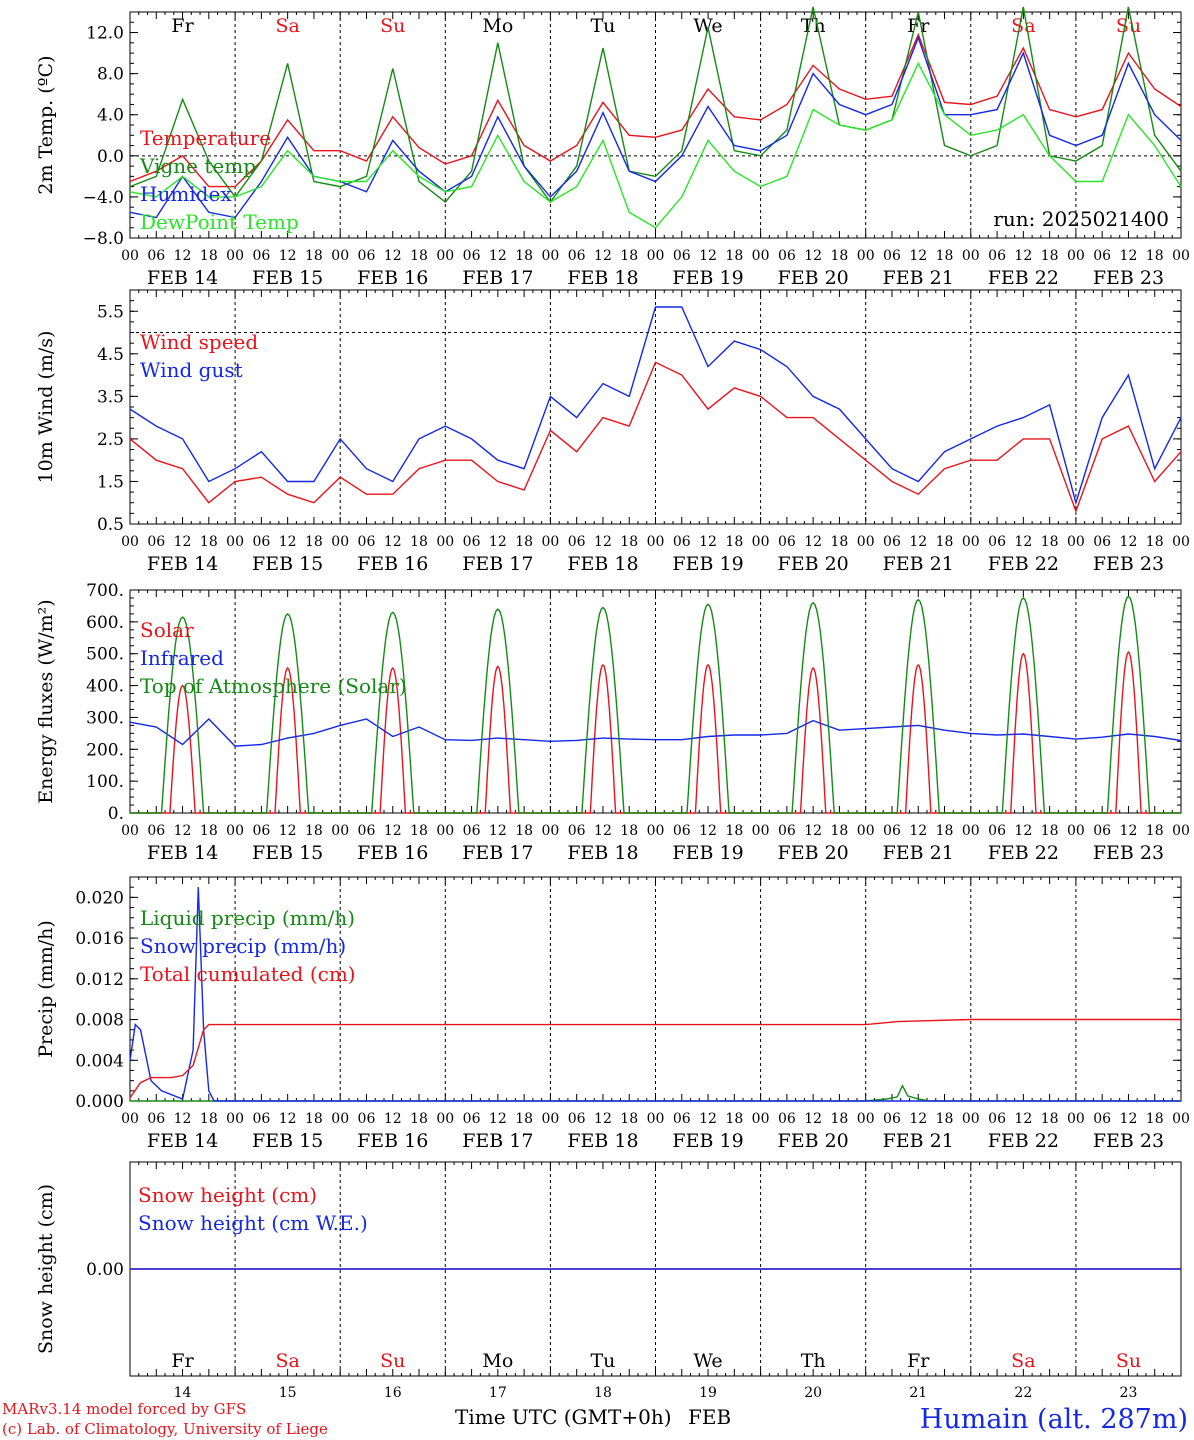  Describe the element at coordinates (602, 26) in the screenshot. I see `weekday-label: Tu` at that location.